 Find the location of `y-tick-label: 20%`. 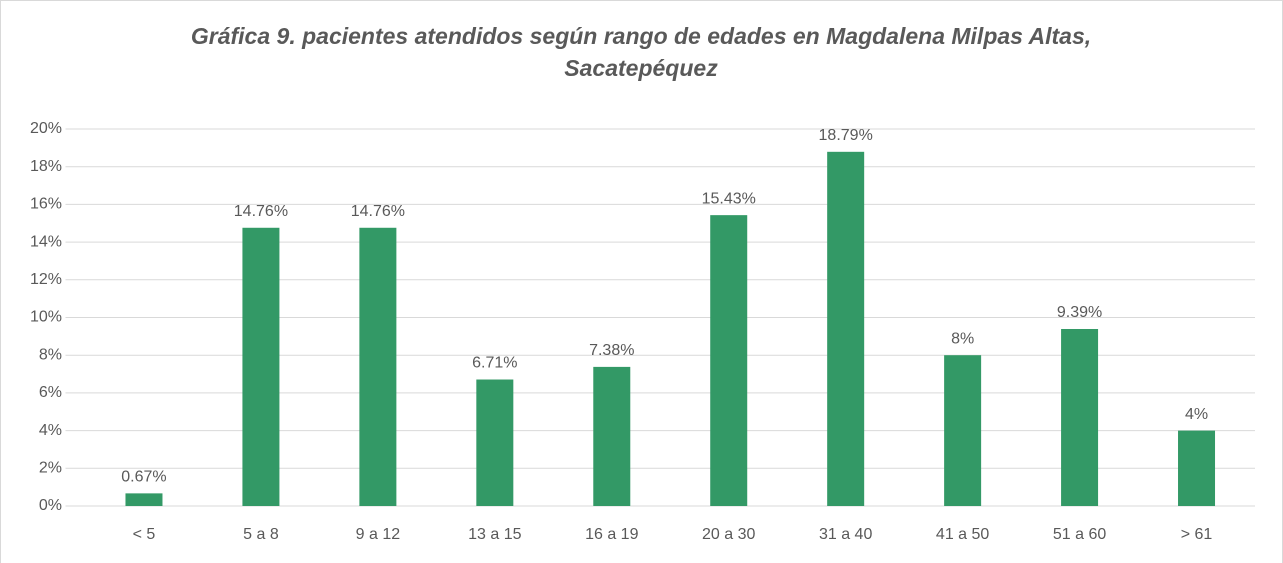

y-tick-label: 20% is located at coordinates (46, 128).